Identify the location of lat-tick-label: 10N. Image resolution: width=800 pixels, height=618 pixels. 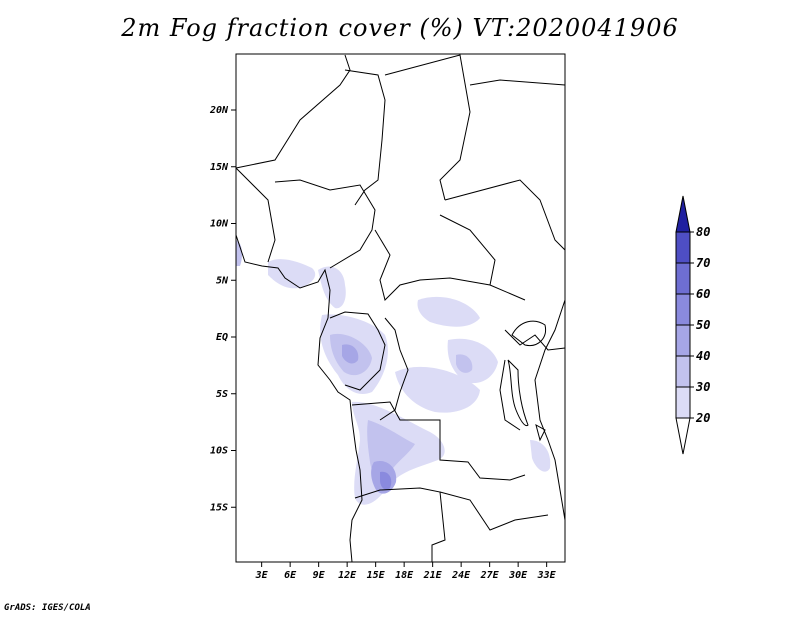
(219, 224).